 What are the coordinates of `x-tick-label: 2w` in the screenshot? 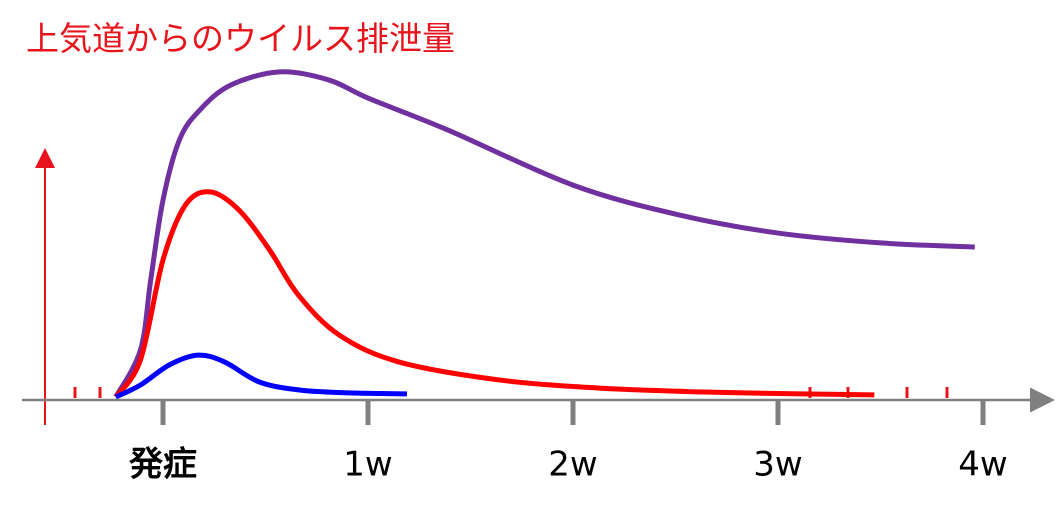 It's located at (572, 465).